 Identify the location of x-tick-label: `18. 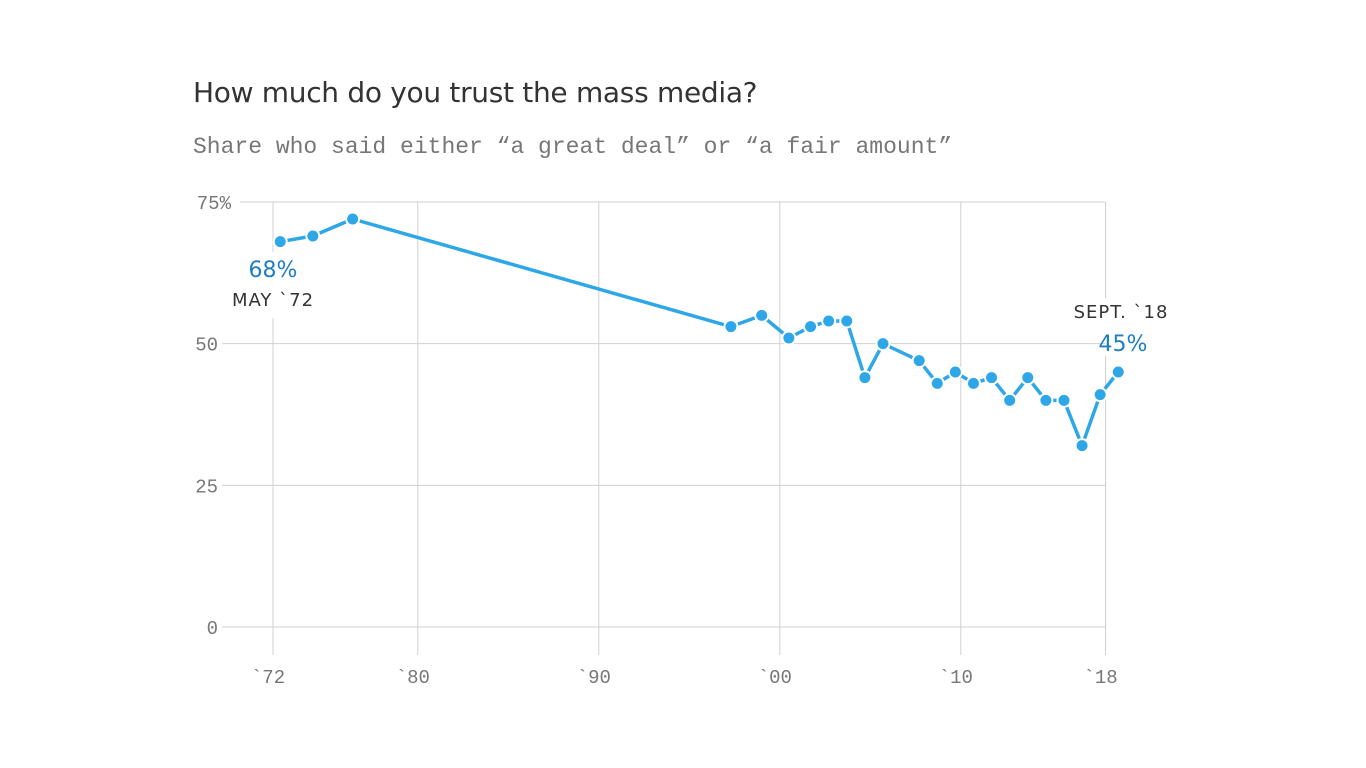
(1100, 678).